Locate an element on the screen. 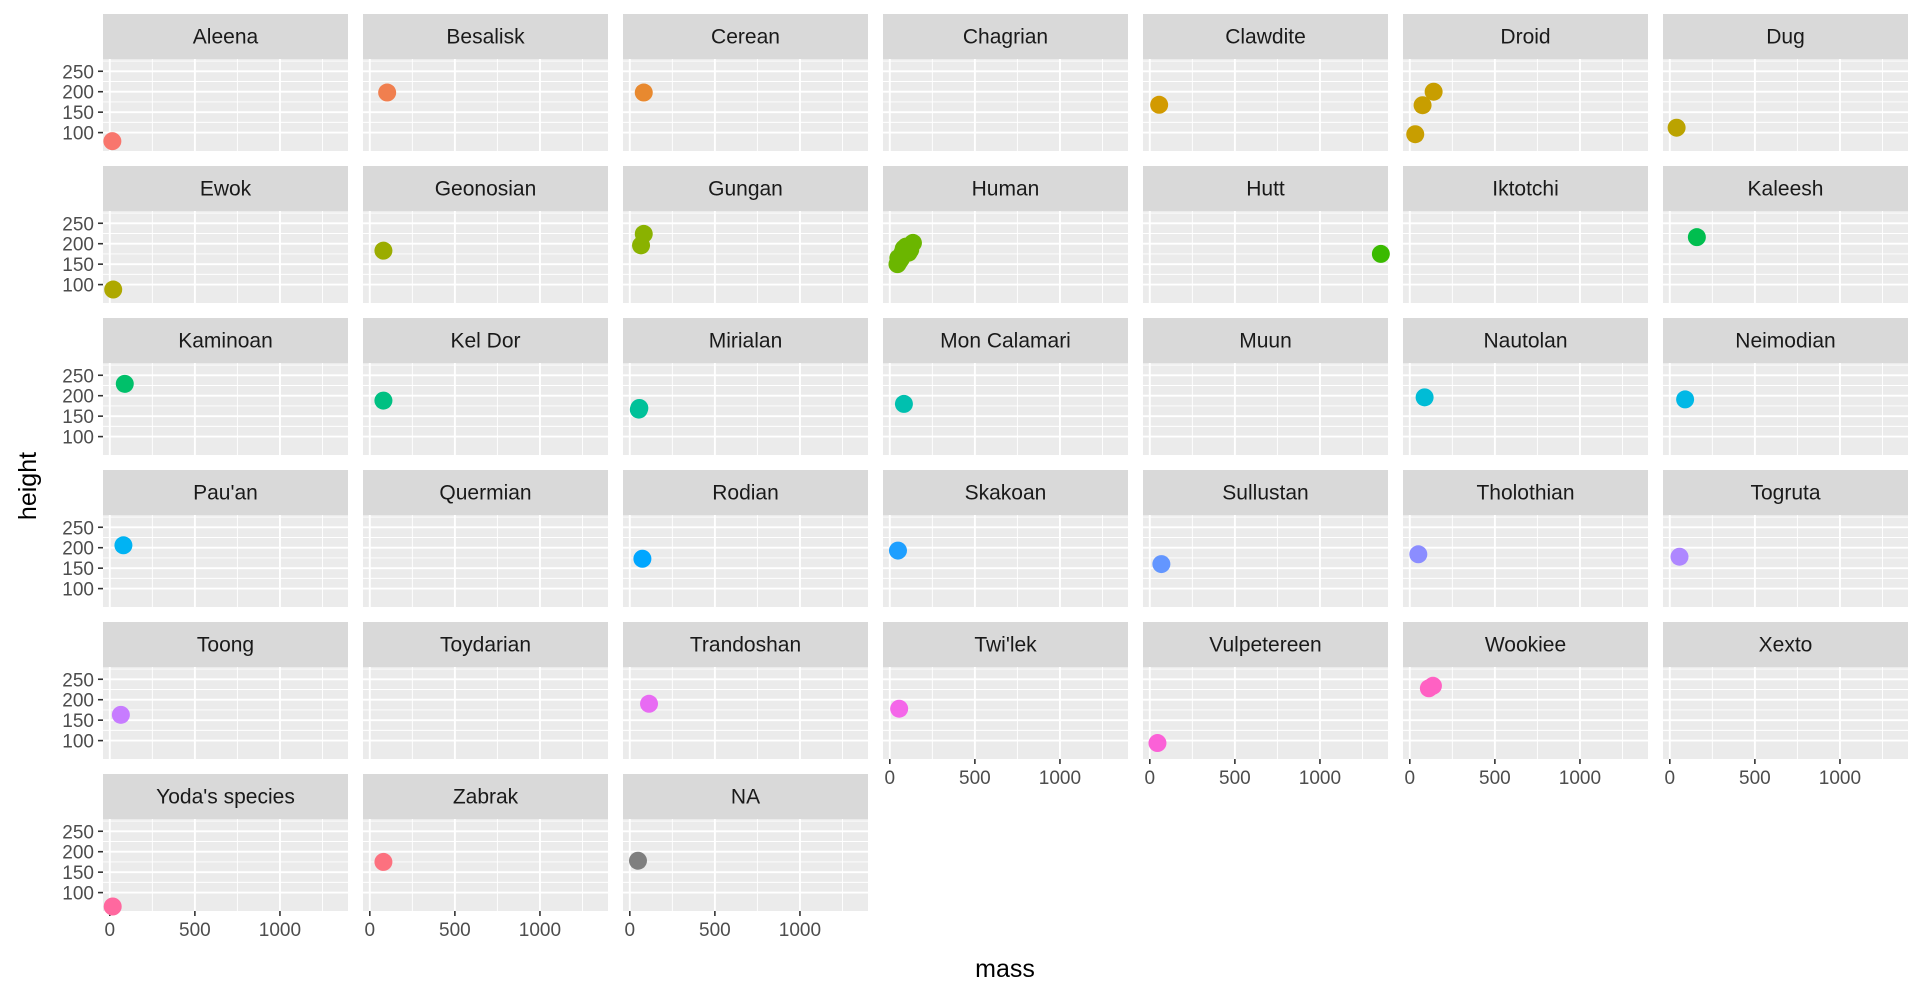 The height and width of the screenshot is (1003, 1920). facet-panel-neimodian: Neimodian is located at coordinates (1785, 386).